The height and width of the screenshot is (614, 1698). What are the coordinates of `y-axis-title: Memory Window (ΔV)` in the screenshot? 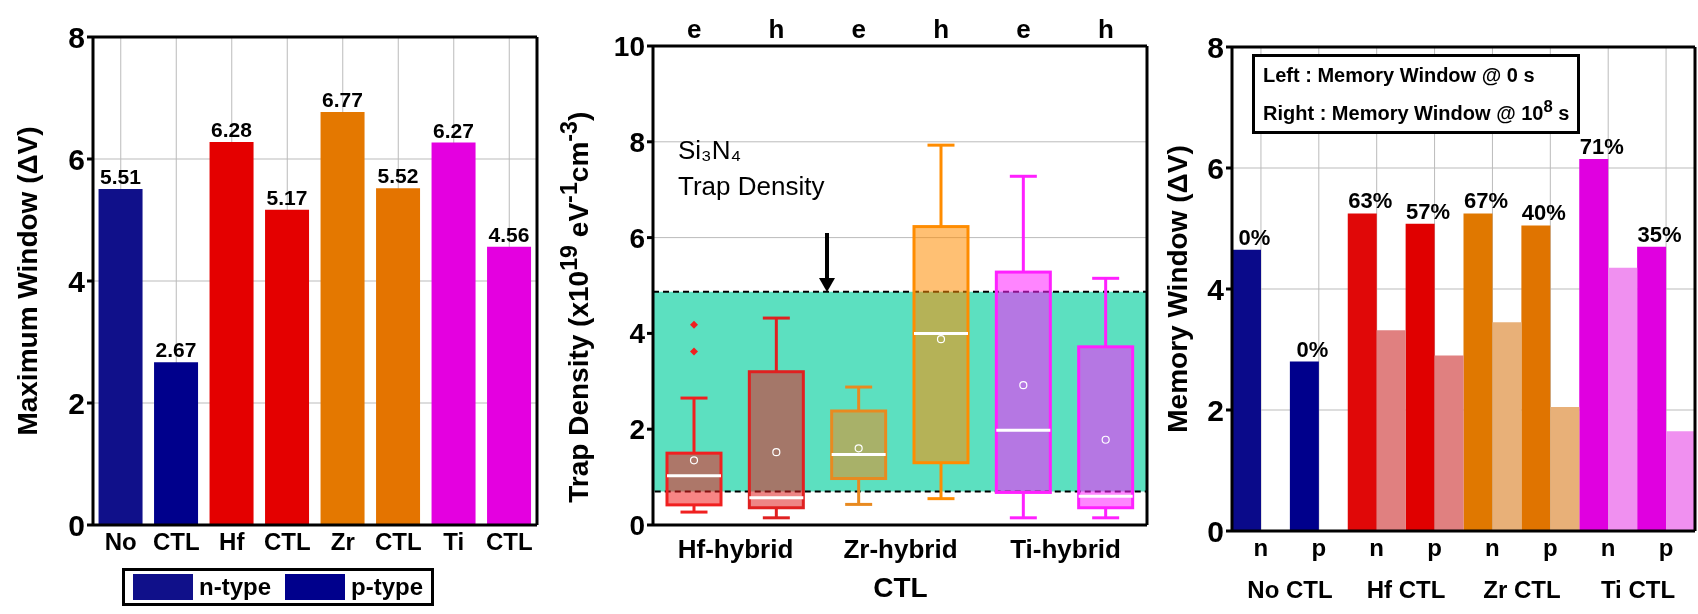 It's located at (1178, 288).